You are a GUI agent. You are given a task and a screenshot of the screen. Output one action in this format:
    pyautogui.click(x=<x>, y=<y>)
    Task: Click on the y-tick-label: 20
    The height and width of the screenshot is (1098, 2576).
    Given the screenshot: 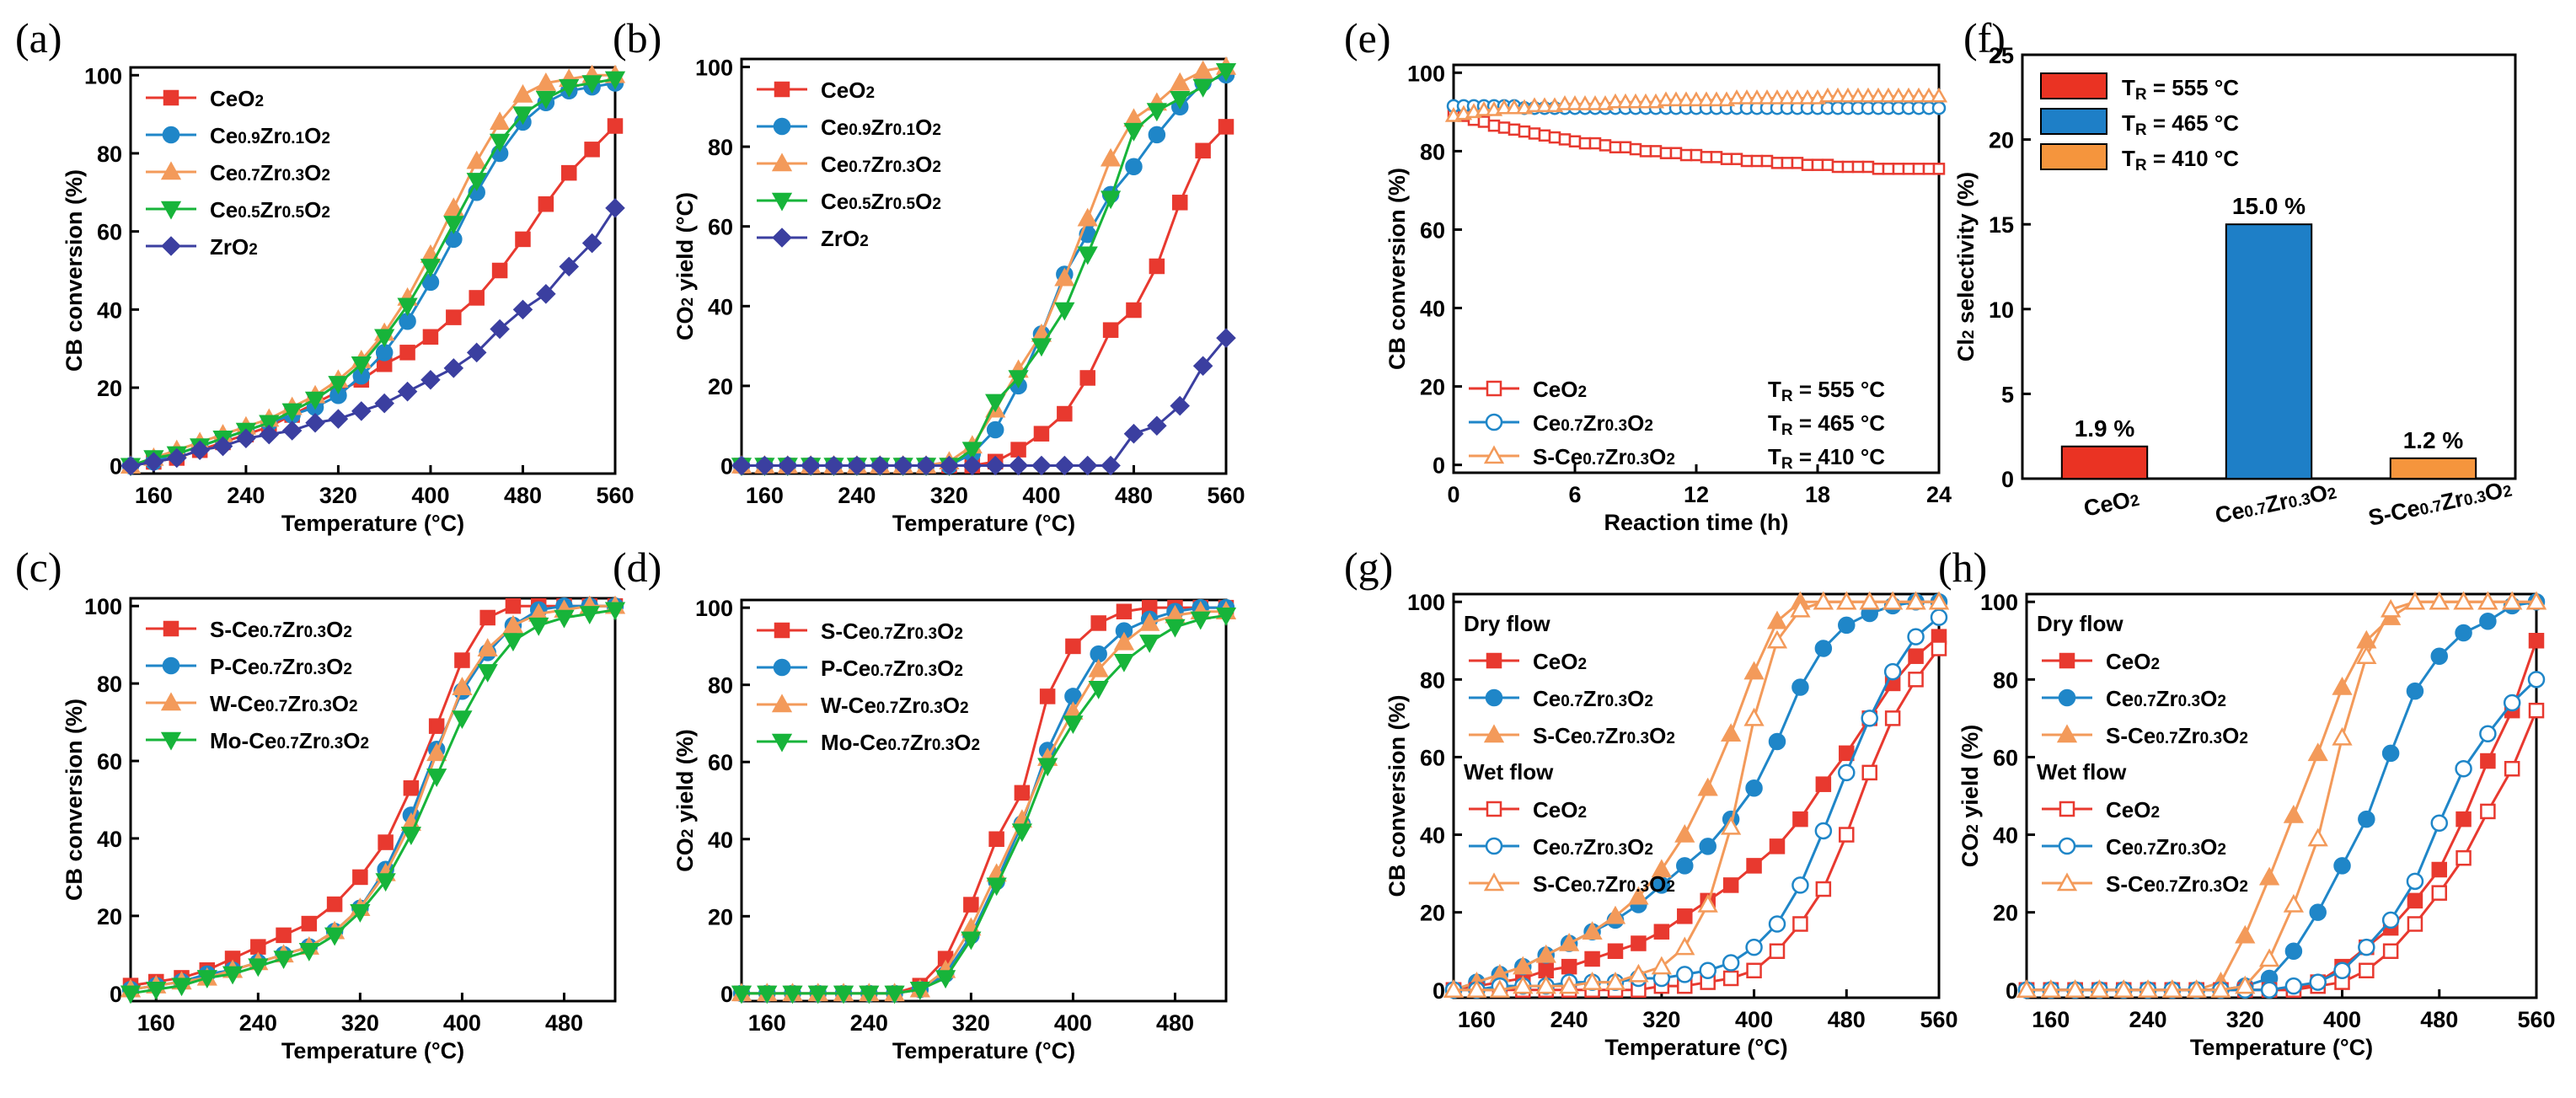 What is the action you would take?
    pyautogui.click(x=1433, y=914)
    